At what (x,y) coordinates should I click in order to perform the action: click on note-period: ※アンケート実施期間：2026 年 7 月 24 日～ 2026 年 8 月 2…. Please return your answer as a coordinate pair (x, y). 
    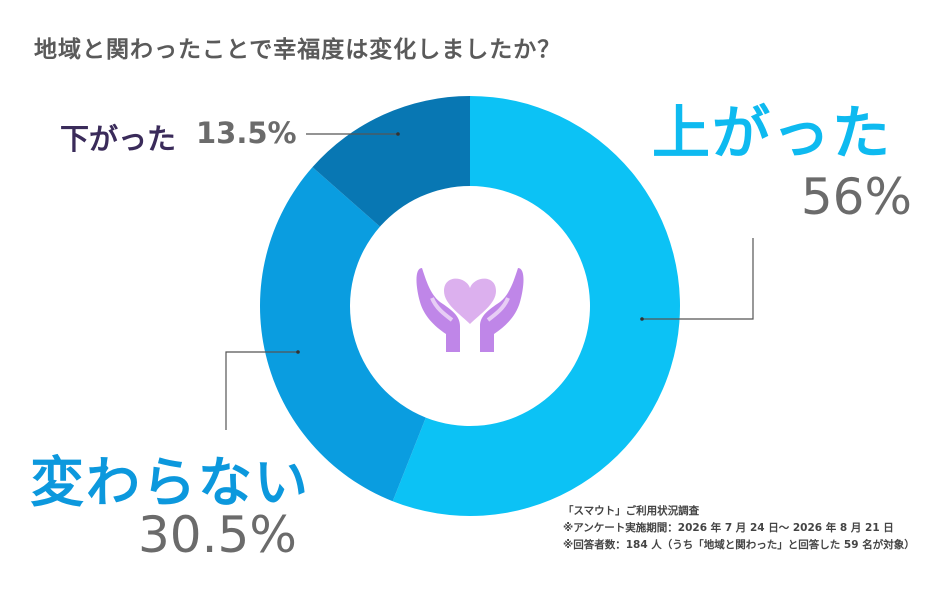
    Looking at the image, I should click on (728, 528).